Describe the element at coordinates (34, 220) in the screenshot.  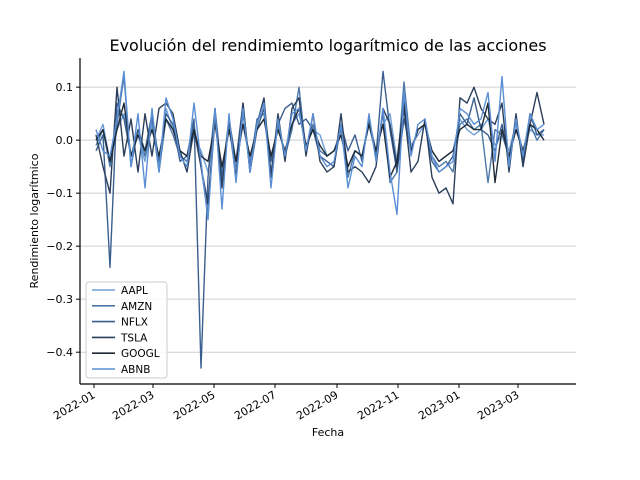
I see `y-axis-label: Rendimiento logarítmico` at that location.